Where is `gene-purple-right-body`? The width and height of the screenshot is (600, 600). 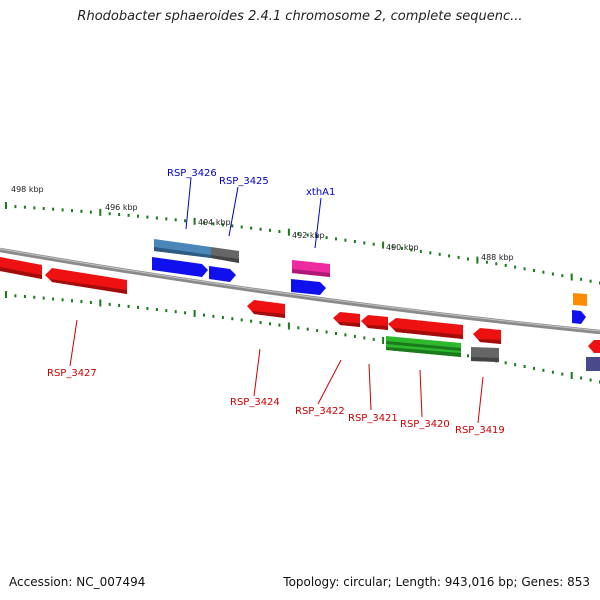
gene-purple-right-body is located at coordinates (593, 364).